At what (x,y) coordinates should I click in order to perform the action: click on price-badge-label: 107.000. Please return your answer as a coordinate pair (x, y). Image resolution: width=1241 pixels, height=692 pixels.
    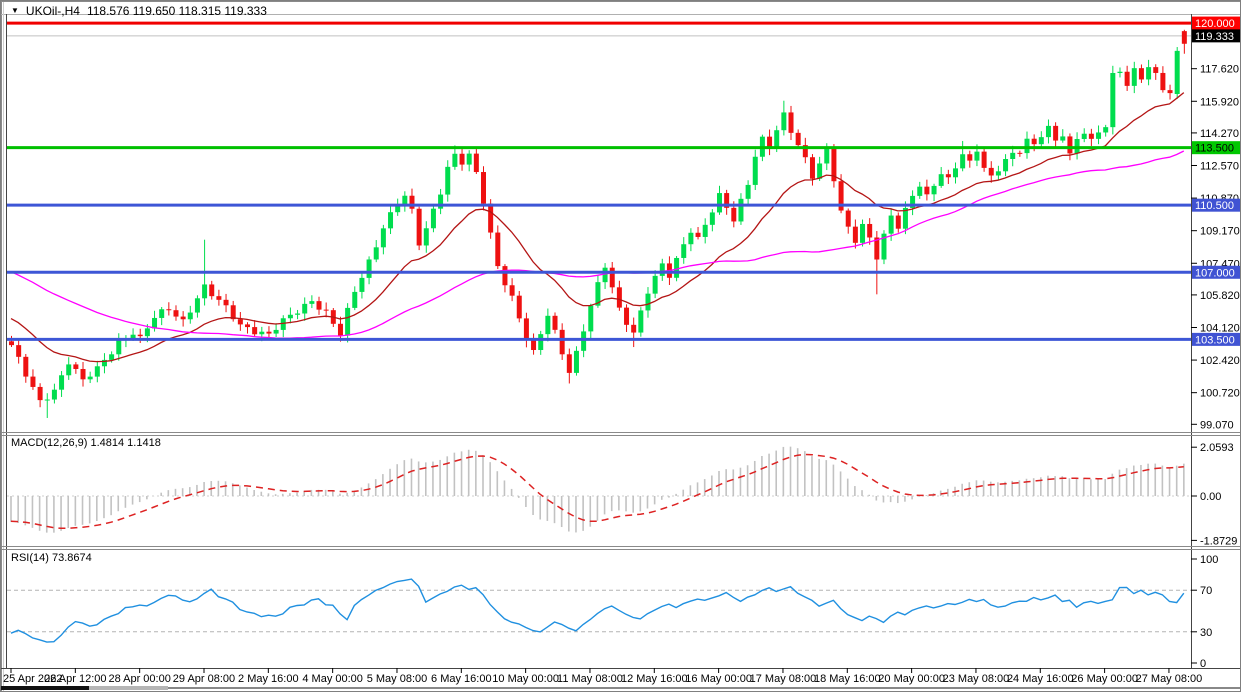
    Looking at the image, I should click on (1215, 273).